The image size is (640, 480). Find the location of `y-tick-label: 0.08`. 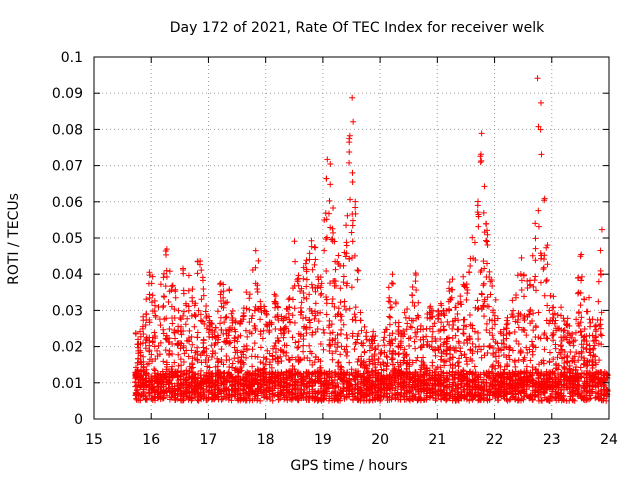

y-tick-label: 0.08 is located at coordinates (67, 130).